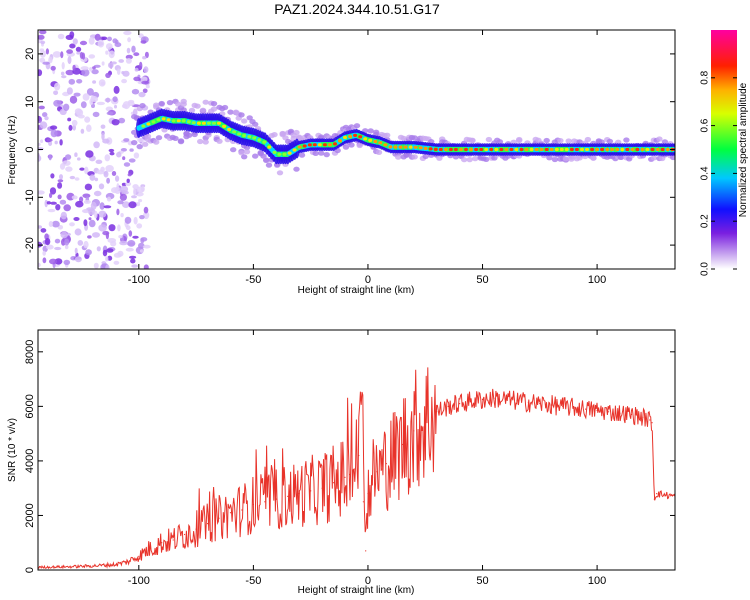  What do you see at coordinates (368, 280) in the screenshot?
I see `spectrogram-xtick-label: 0` at bounding box center [368, 280].